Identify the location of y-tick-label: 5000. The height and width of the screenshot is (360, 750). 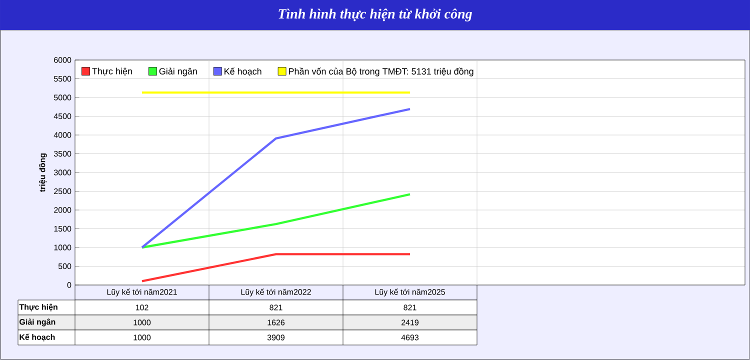
(63, 97).